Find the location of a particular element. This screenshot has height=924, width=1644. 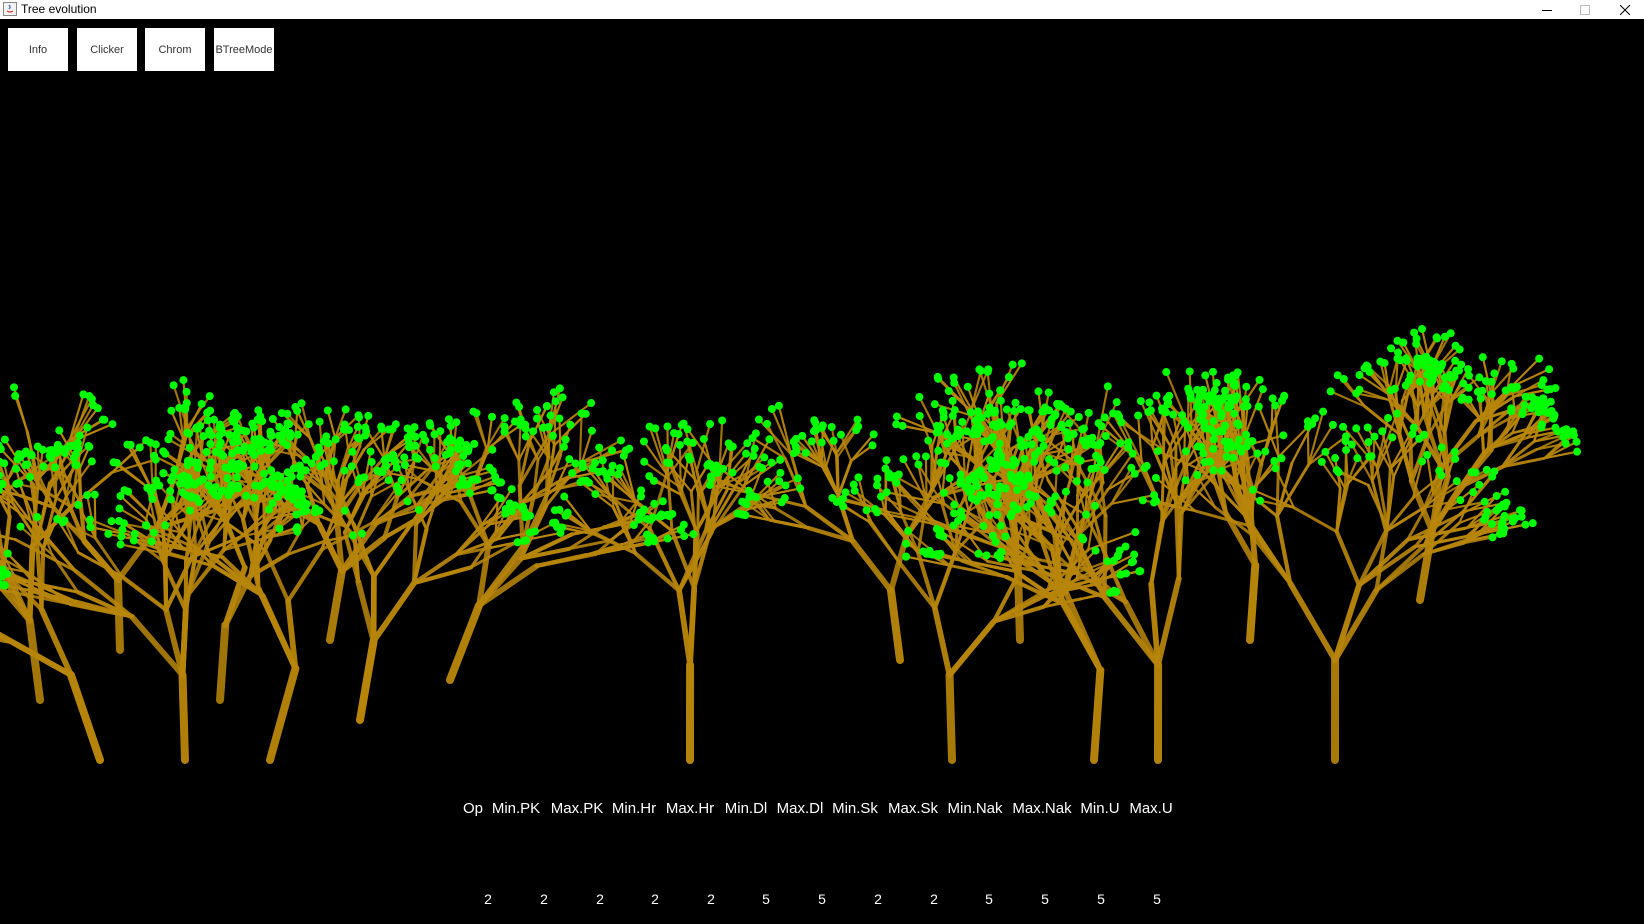

param-value-max-nak: 5 is located at coordinates (1045, 899).